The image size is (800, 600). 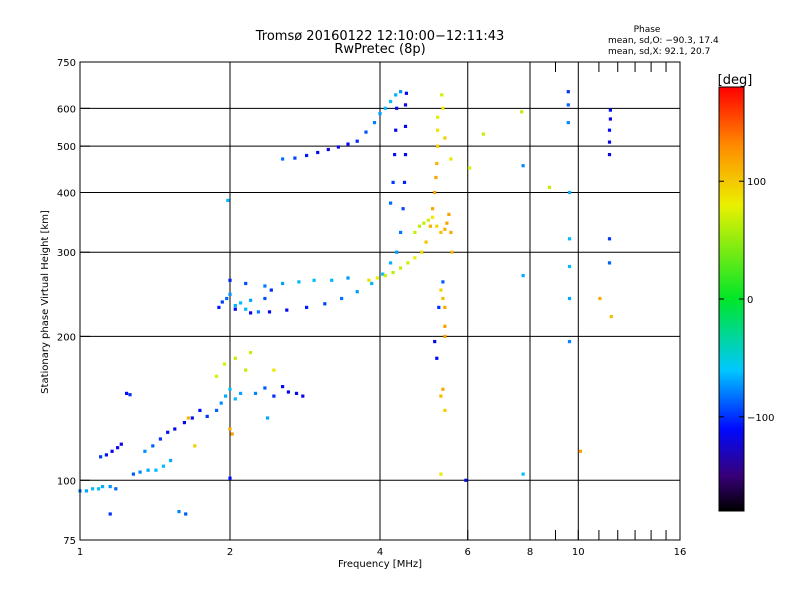 What do you see at coordinates (647, 30) in the screenshot?
I see `phase-stats-title: Phase` at bounding box center [647, 30].